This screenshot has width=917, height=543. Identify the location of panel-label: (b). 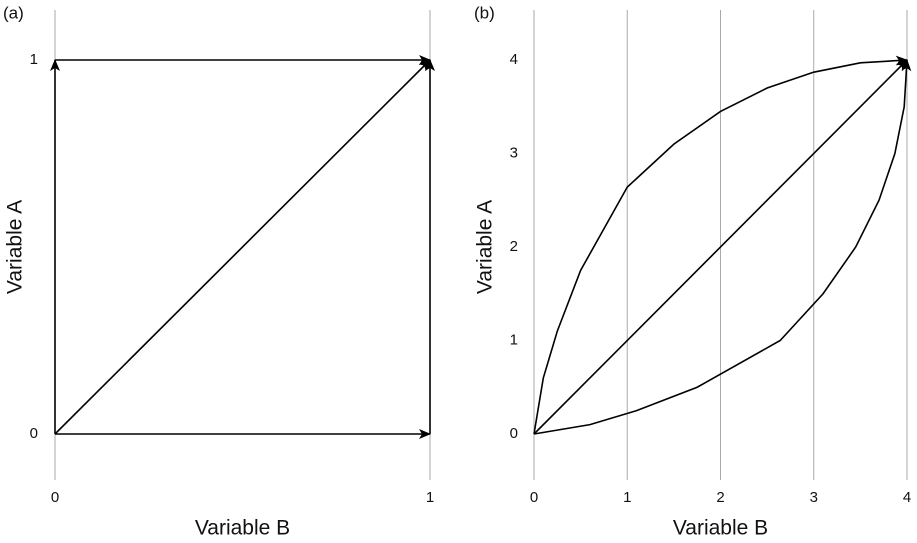
(484, 12).